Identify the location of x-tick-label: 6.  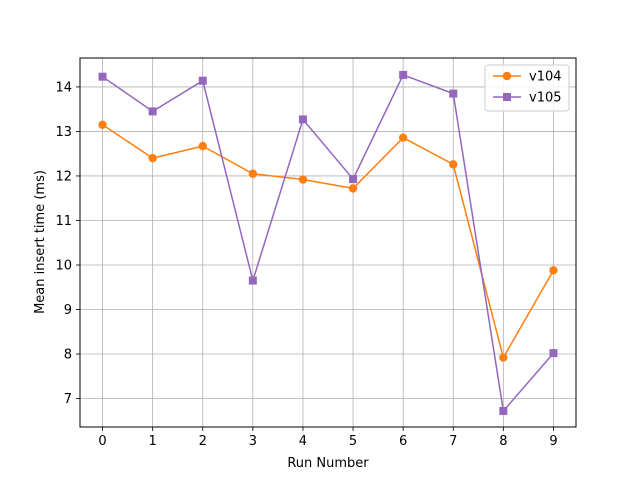
(403, 441).